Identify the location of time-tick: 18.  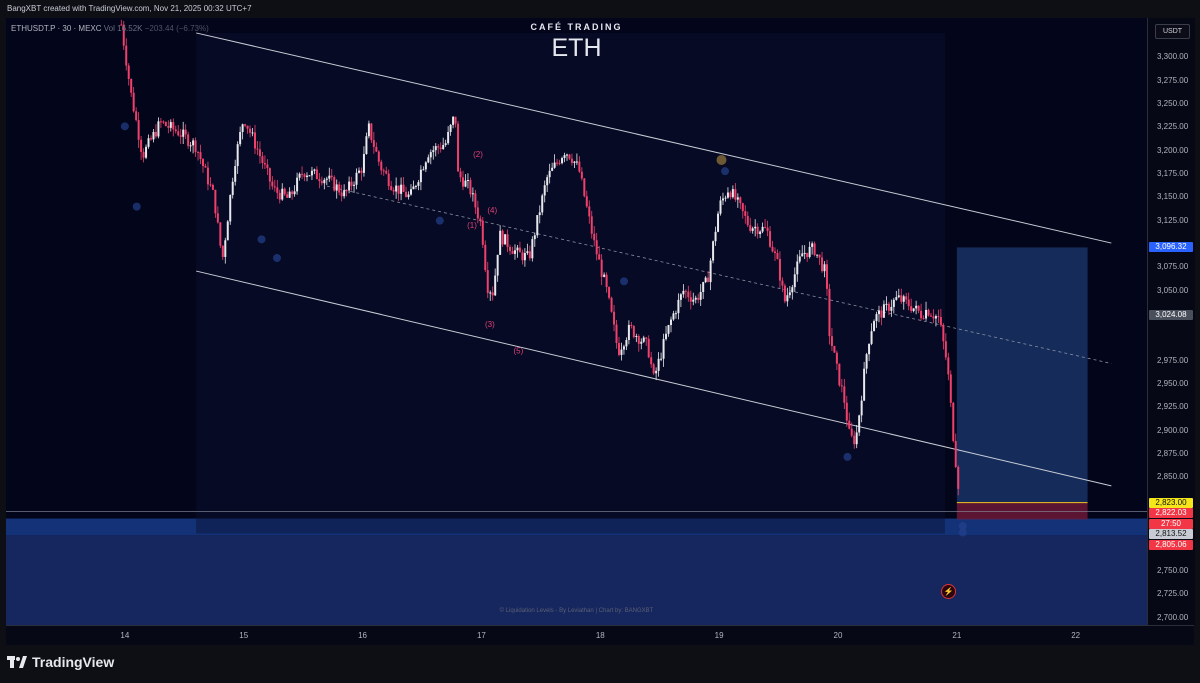
(600, 635).